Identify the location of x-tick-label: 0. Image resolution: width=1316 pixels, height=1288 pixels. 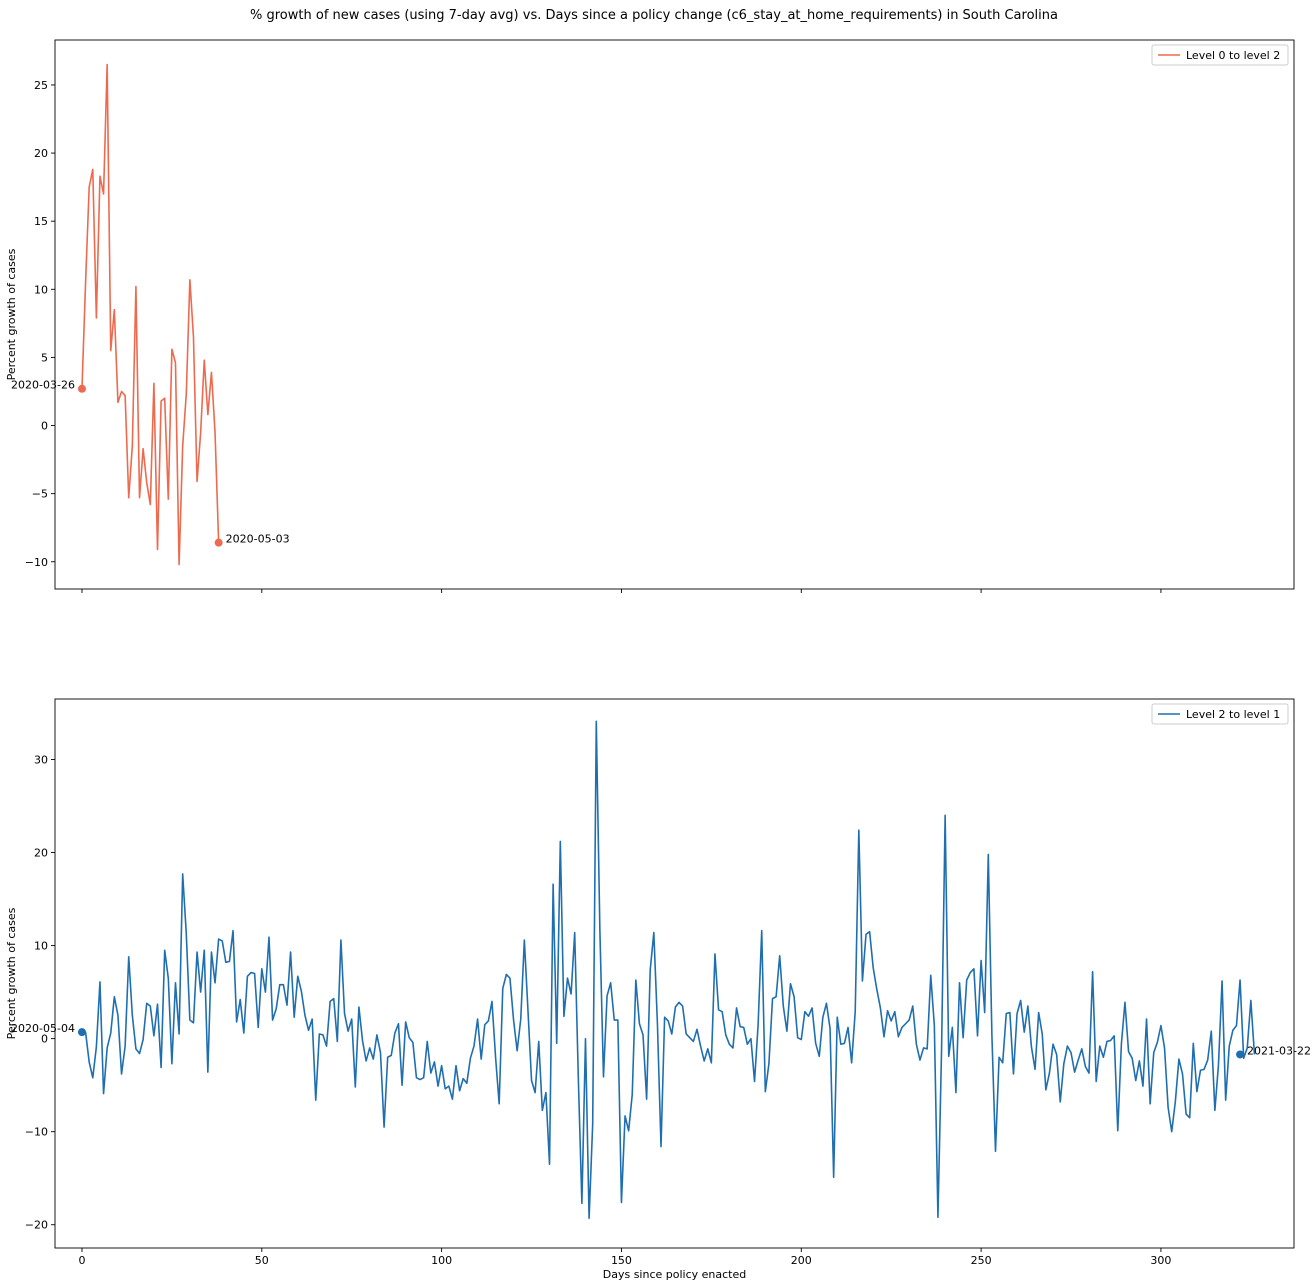
(81, 1260).